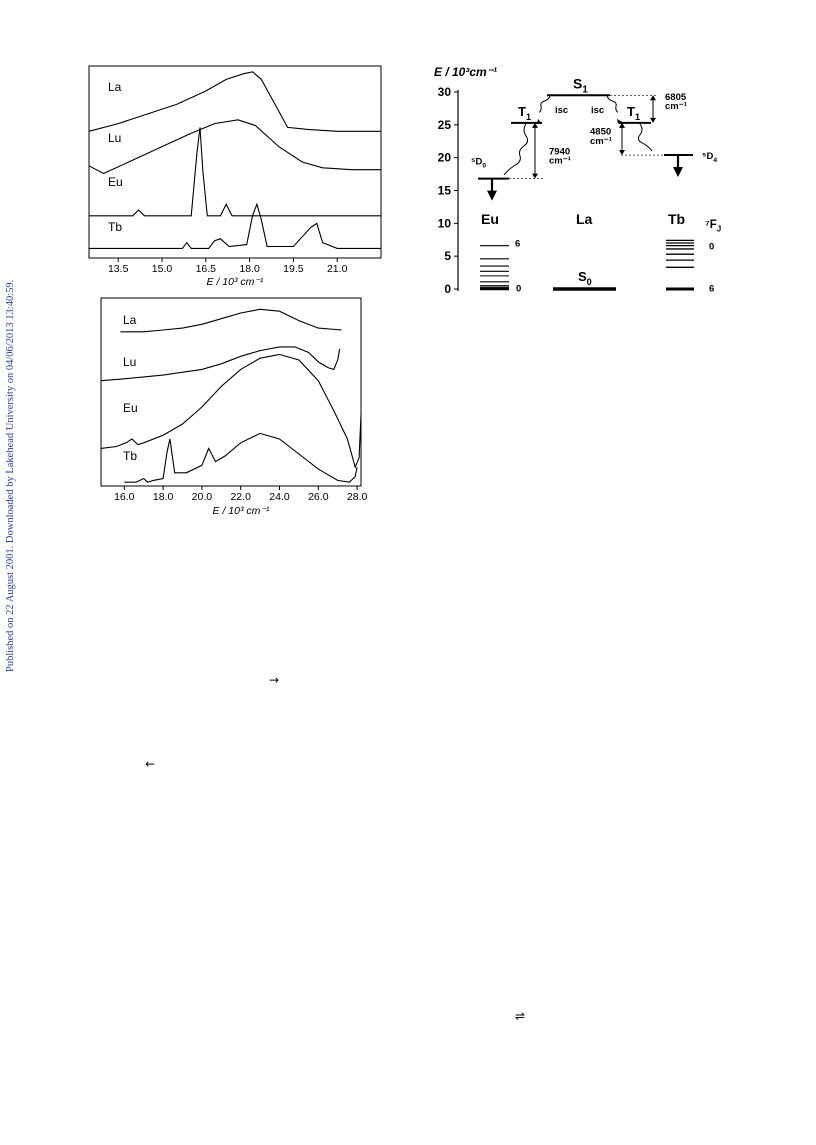 The width and height of the screenshot is (816, 1145). What do you see at coordinates (318, 497) in the screenshot?
I see `x-tick-label: 26.0` at bounding box center [318, 497].